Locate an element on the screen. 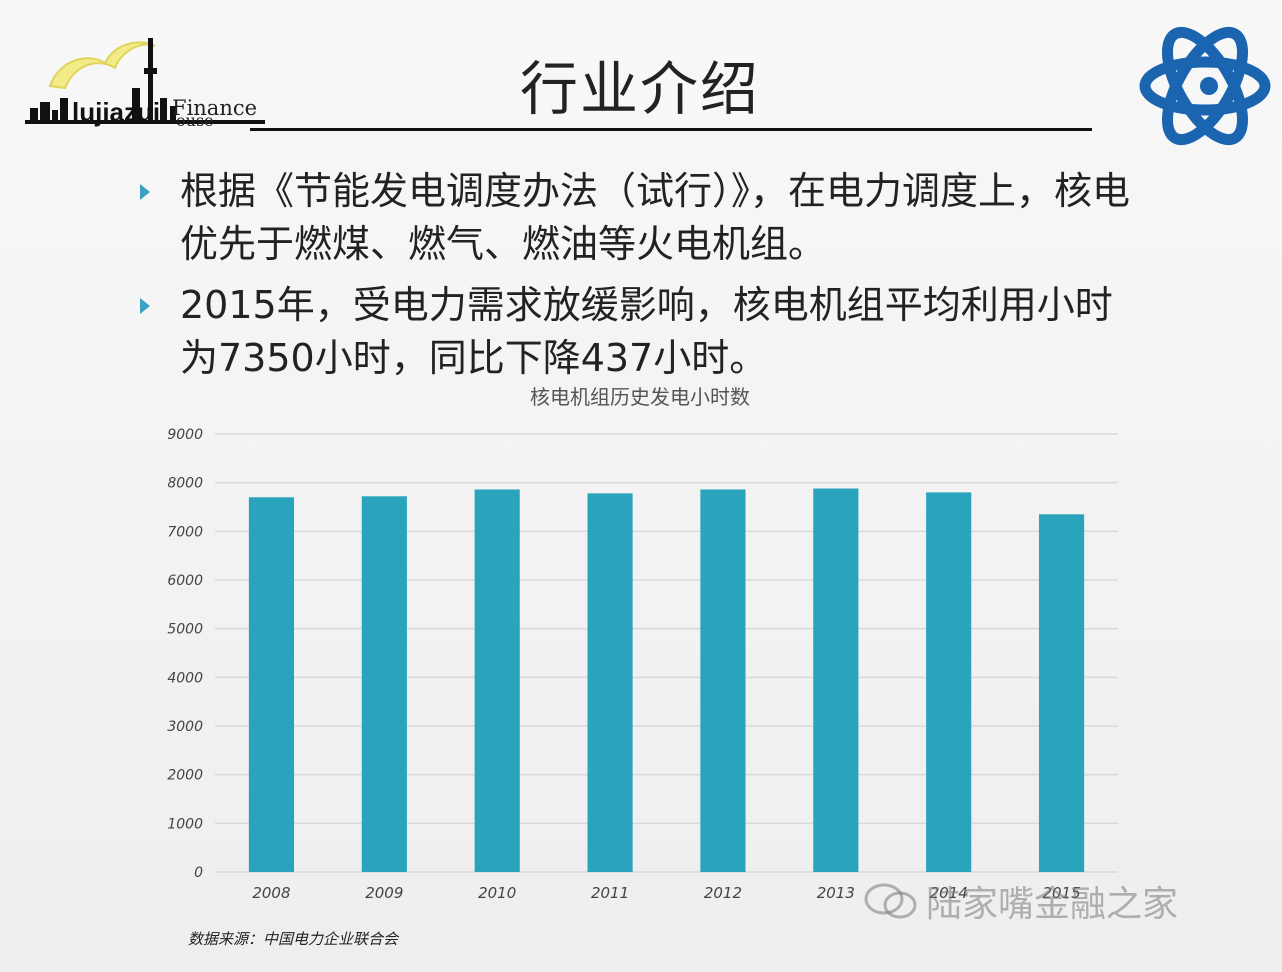  x-tick-label: 2009 is located at coordinates (384, 893).